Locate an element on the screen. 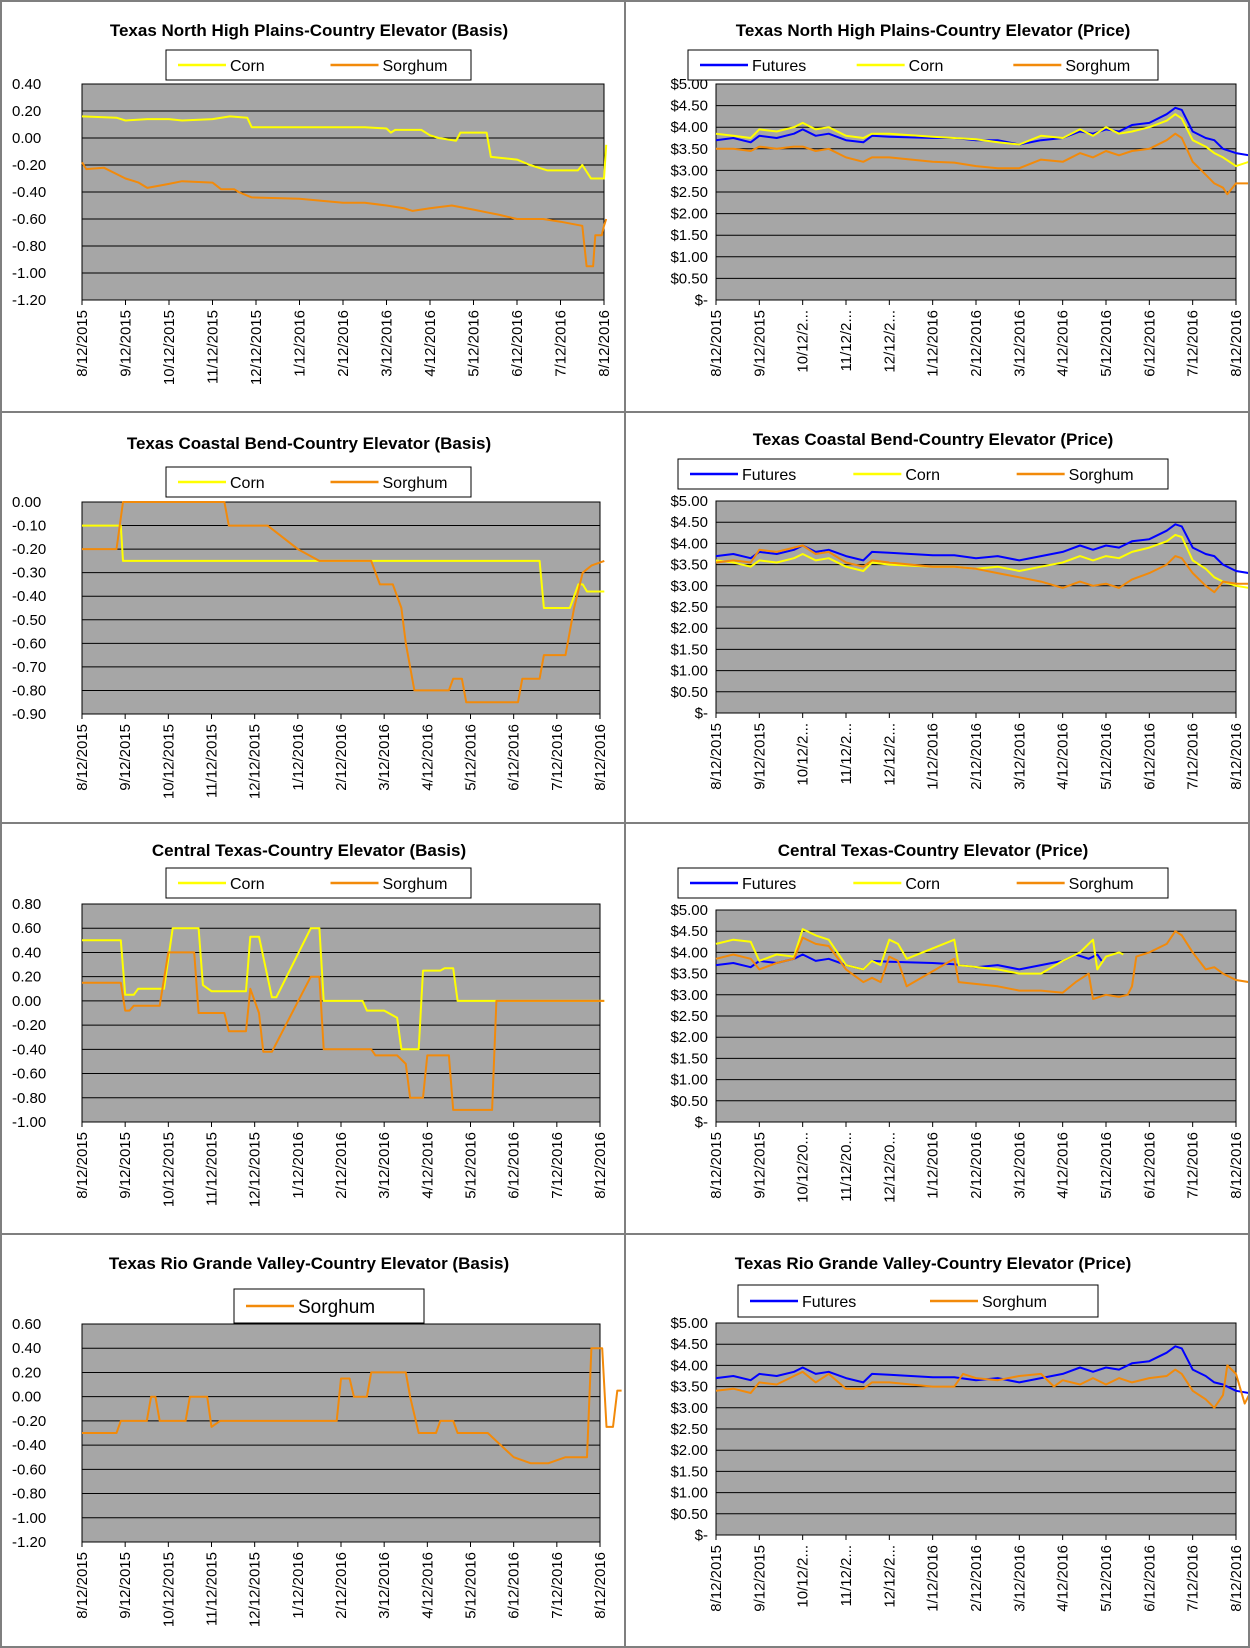 The image size is (1250, 1648). y-tick-label: -0.30 is located at coordinates (29, 573).